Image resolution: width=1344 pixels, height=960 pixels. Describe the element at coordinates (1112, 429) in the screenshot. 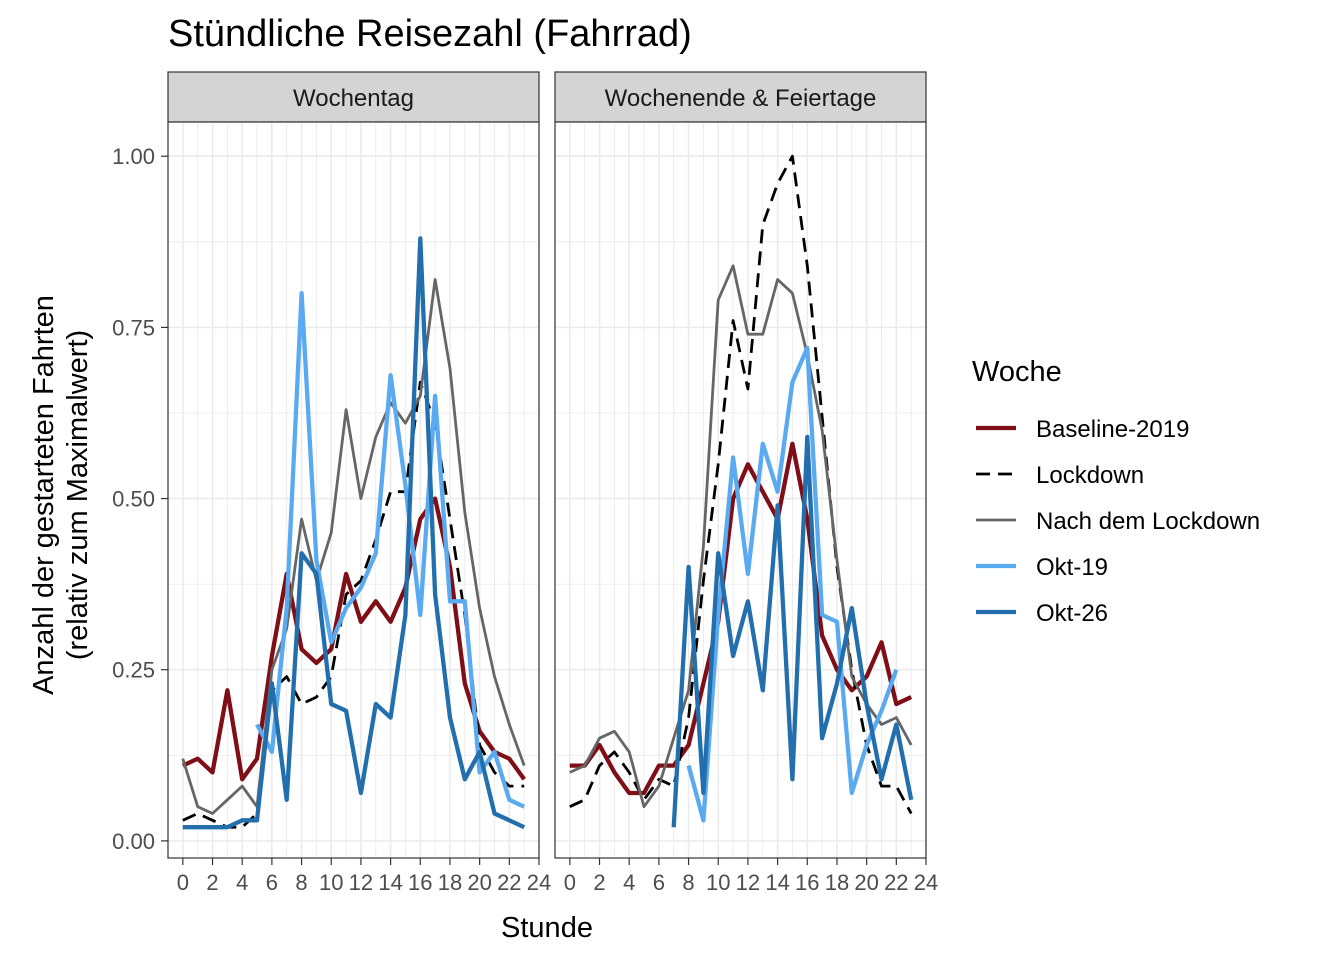

I see `legend-label: Baseline-2019` at that location.